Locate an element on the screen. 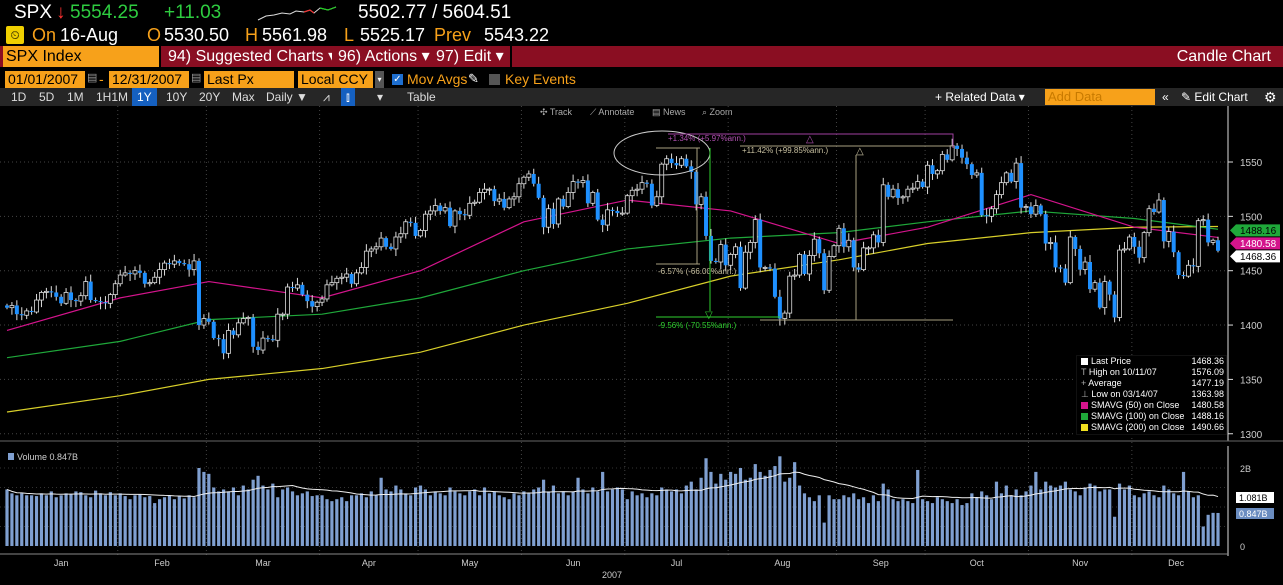 Image resolution: width=1283 pixels, height=585 pixels. candle-chart-icon: ⫾ is located at coordinates (348, 97).